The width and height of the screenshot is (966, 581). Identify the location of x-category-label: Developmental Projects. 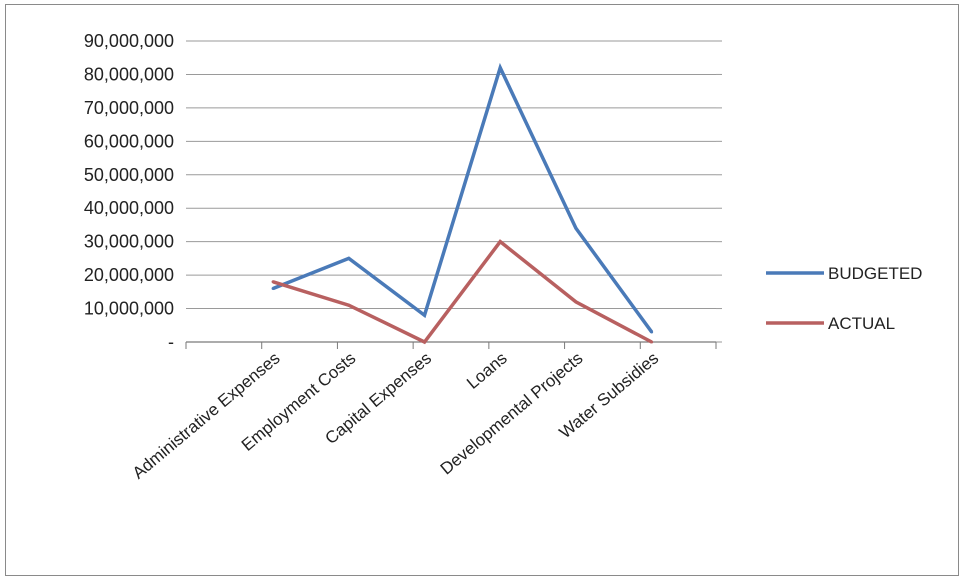
(512, 414).